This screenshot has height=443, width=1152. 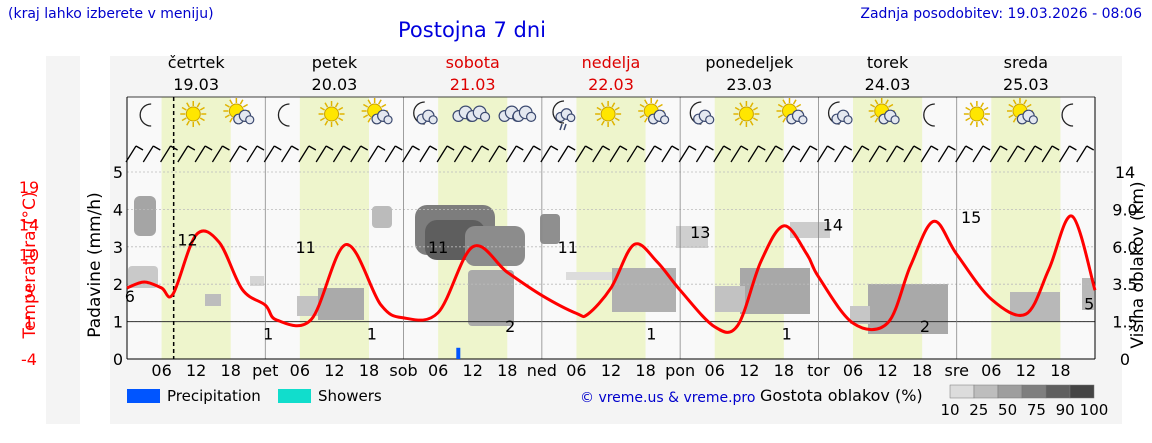 What do you see at coordinates (29, 322) in the screenshot?
I see `temperature-tick-label: 1` at bounding box center [29, 322].